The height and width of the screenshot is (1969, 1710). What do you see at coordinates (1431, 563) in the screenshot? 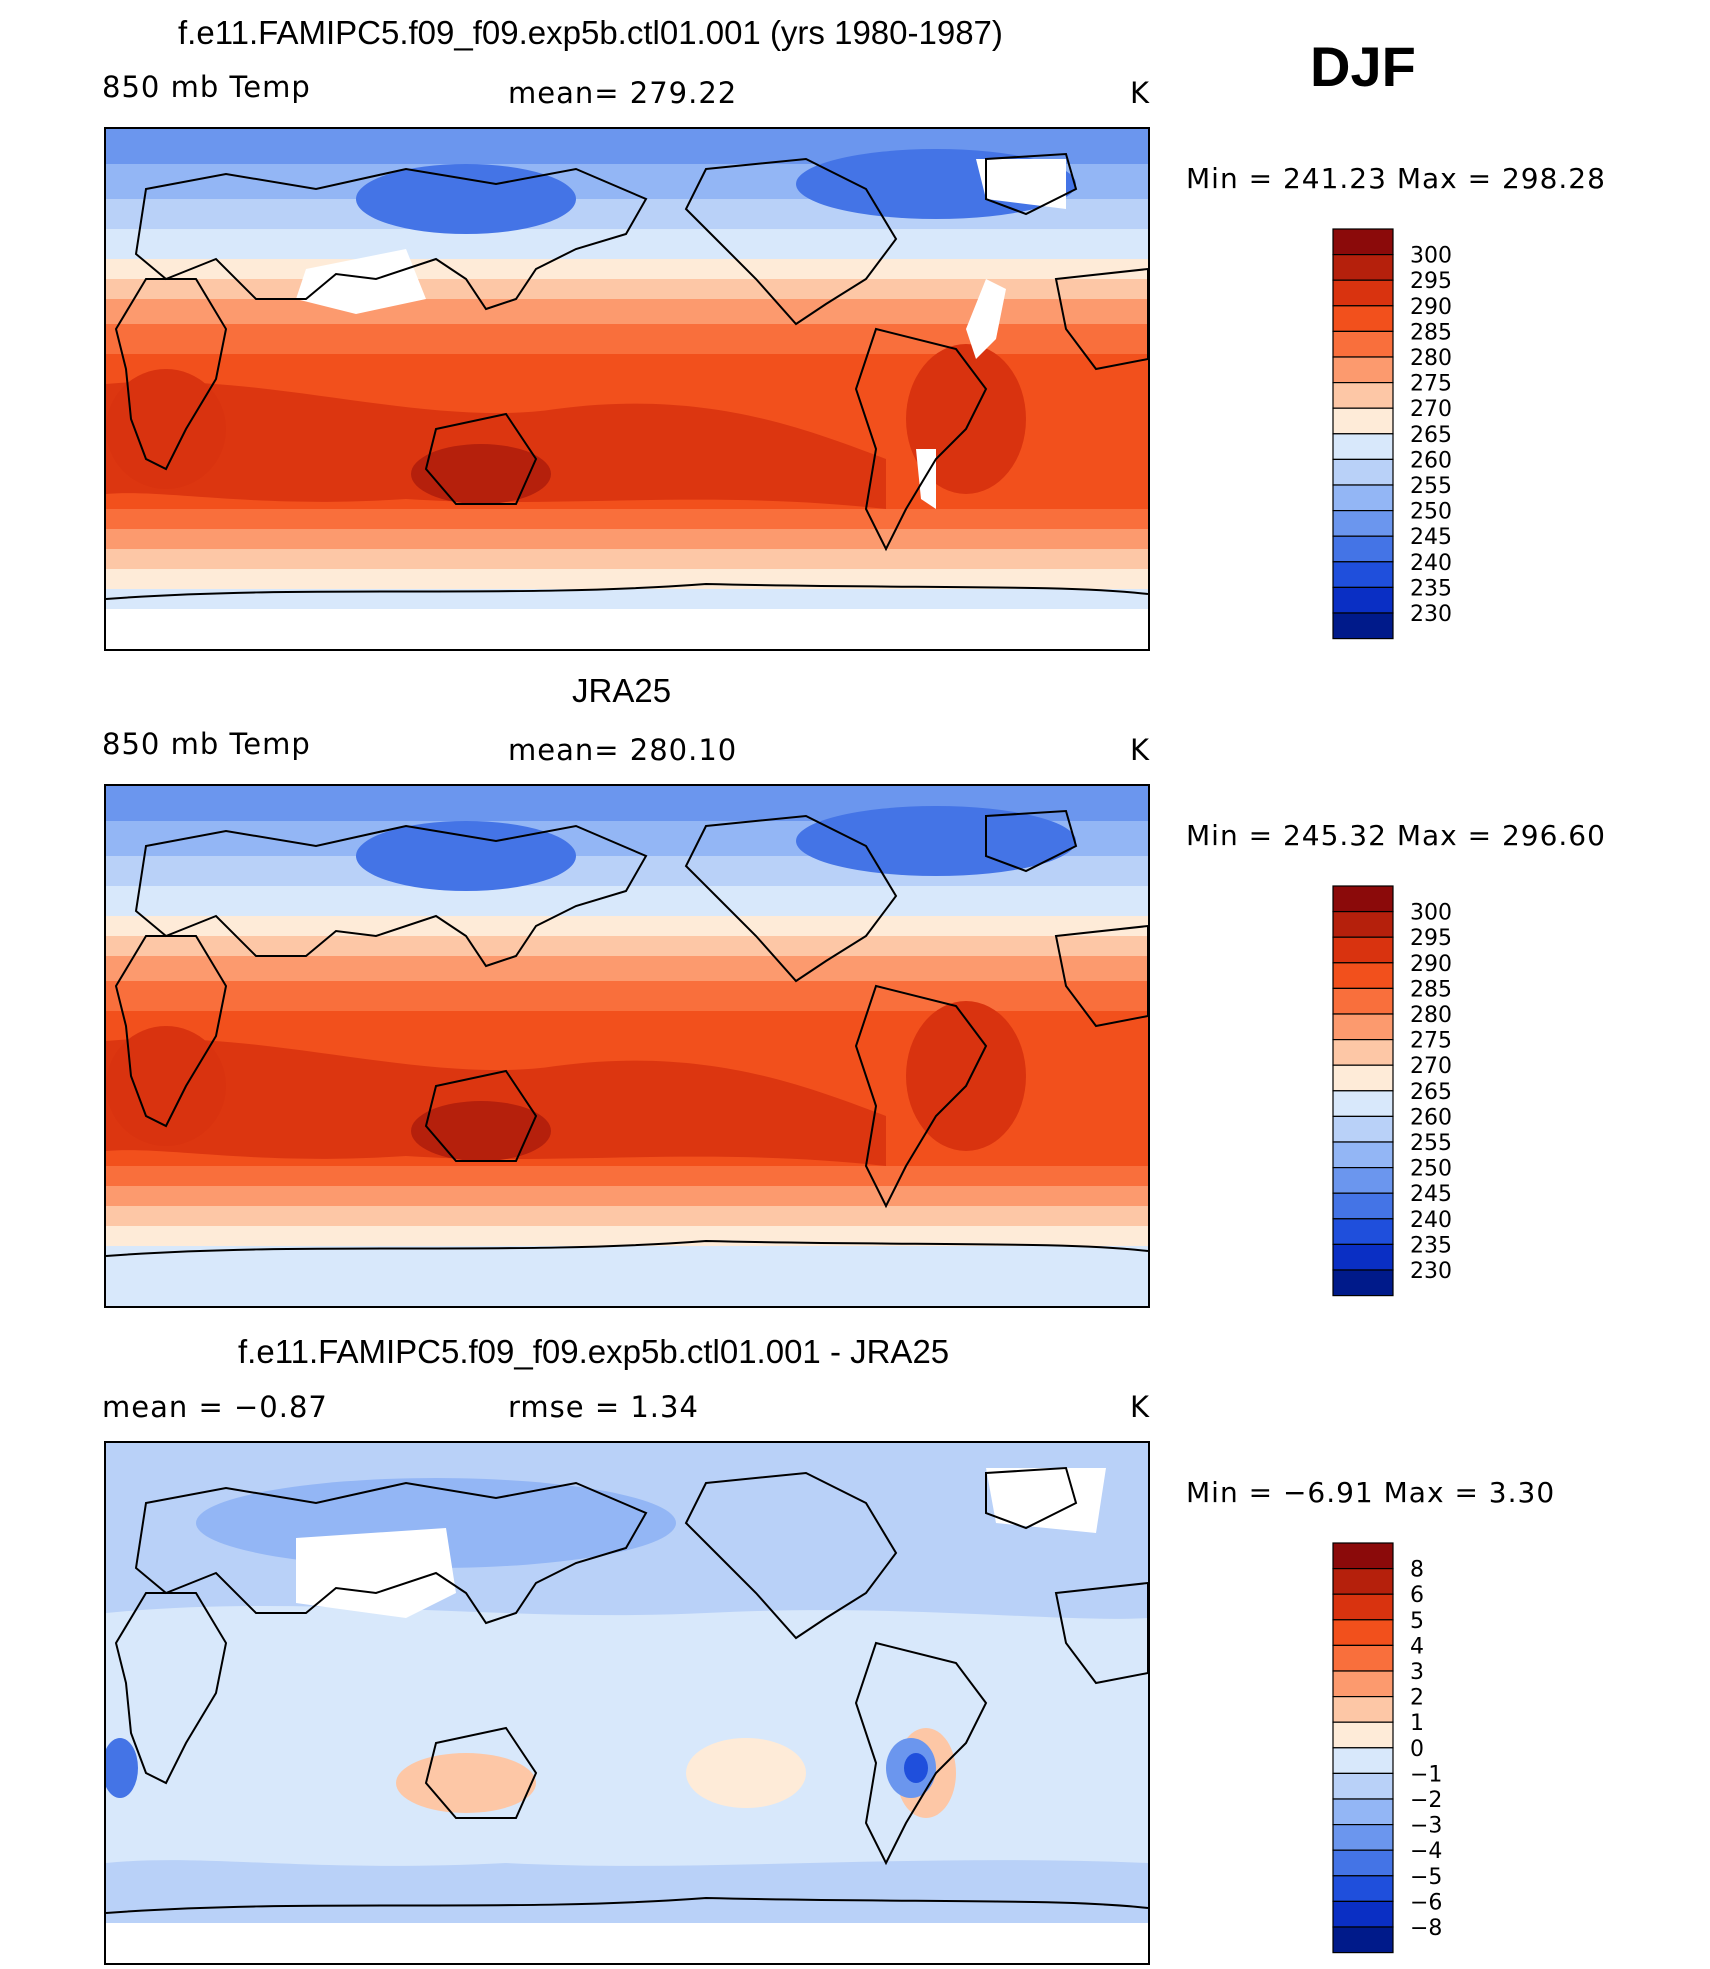
I see `colorbar-tick-label: 240` at bounding box center [1431, 563].